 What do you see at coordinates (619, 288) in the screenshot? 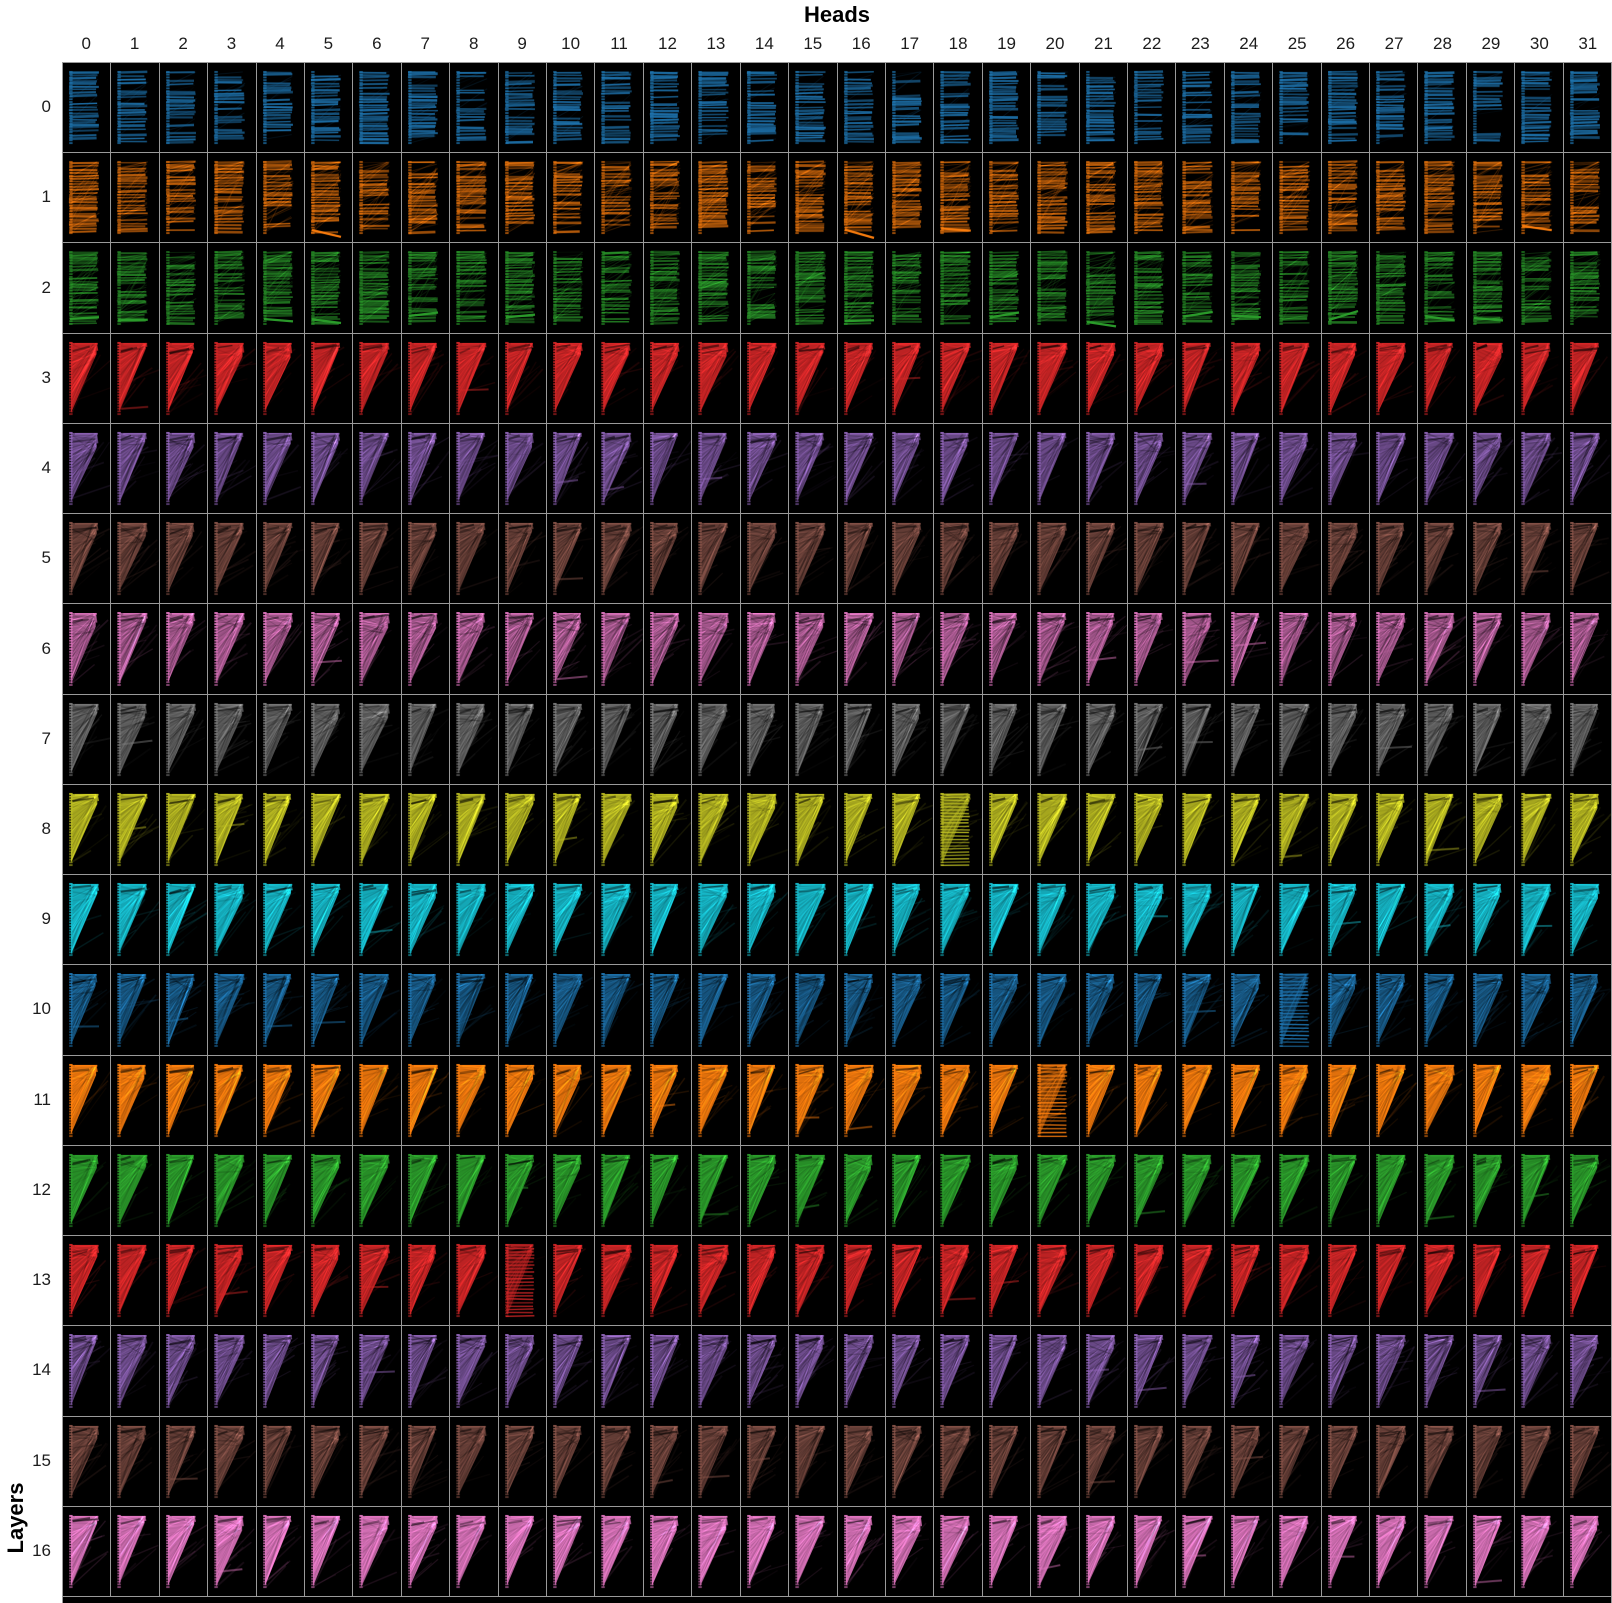
I see `attention-cell-L2-H11` at bounding box center [619, 288].